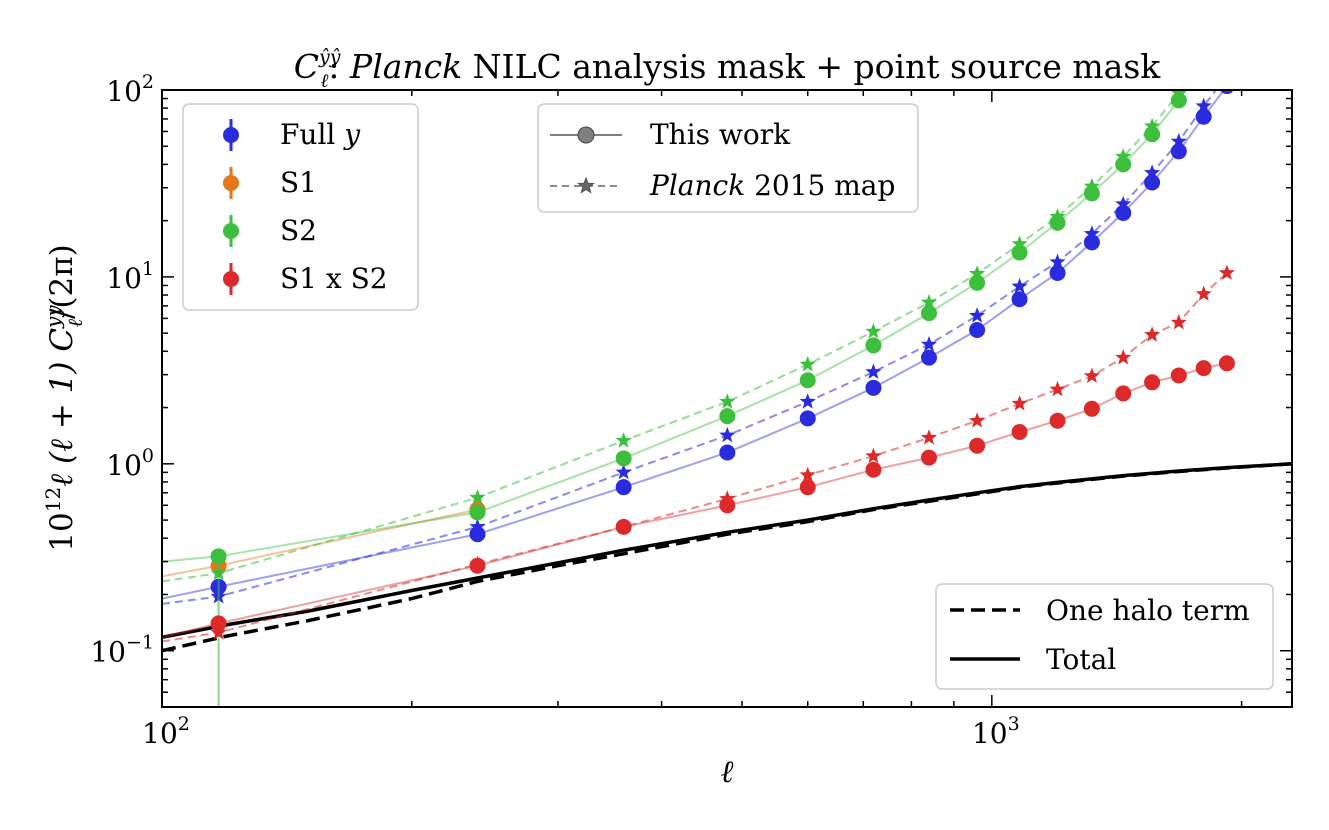 Image resolution: width=1329 pixels, height=830 pixels. I want to click on legend-planck-2015: Planck 2015 map, so click(772, 185).